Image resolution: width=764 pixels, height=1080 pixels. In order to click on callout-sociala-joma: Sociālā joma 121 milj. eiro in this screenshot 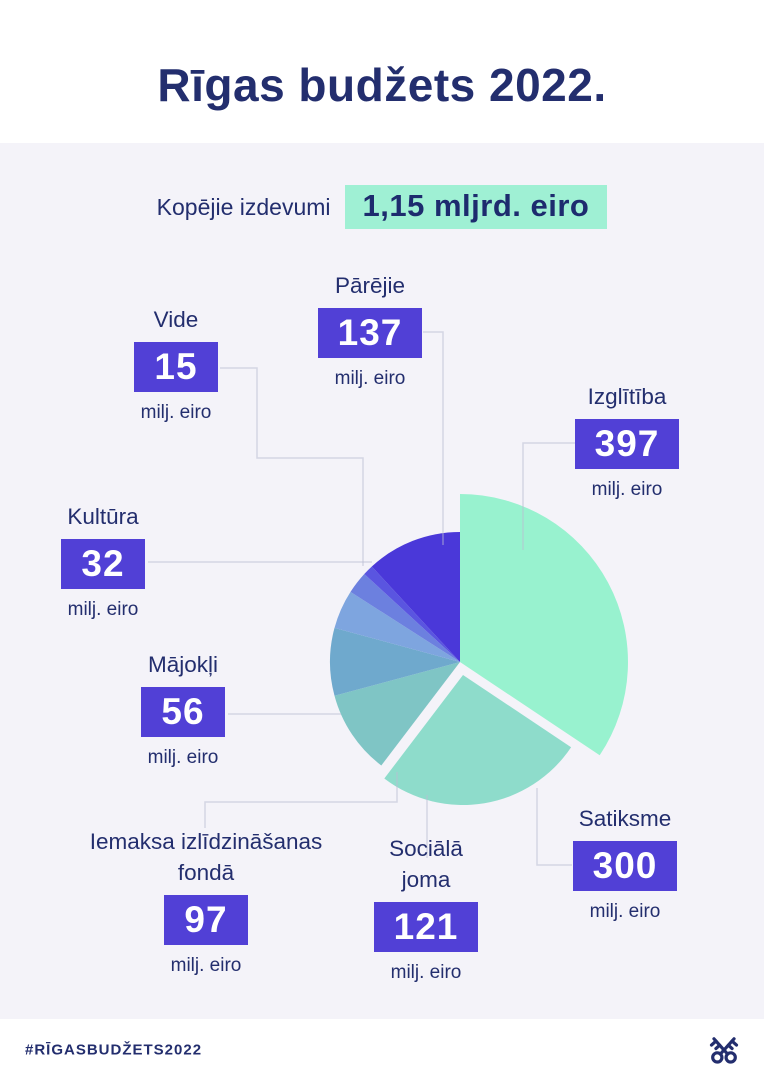, I will do `click(426, 908)`.